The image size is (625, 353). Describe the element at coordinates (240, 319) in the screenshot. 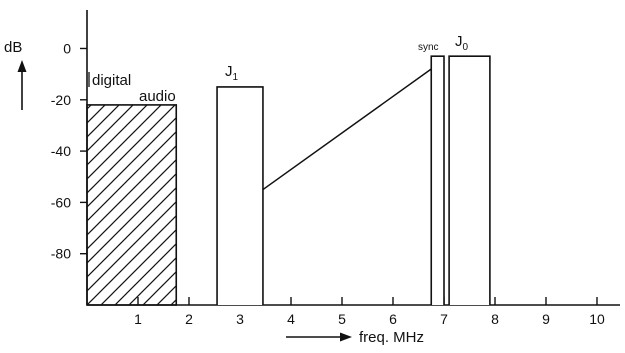

I see `x-tick-label: 3` at that location.